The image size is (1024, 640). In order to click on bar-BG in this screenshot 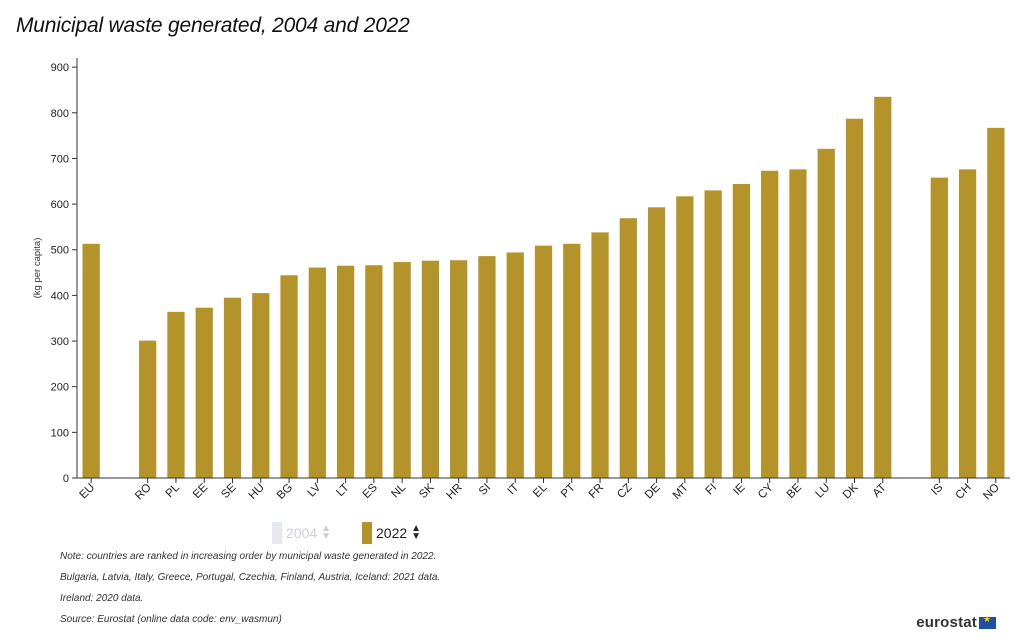, I will do `click(289, 376)`.